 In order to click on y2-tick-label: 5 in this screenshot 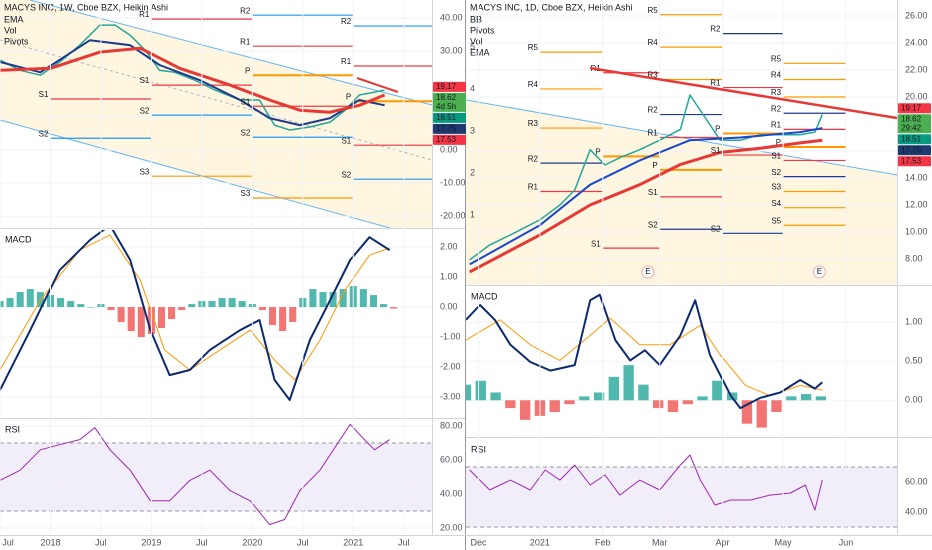, I will do `click(472, 46)`.